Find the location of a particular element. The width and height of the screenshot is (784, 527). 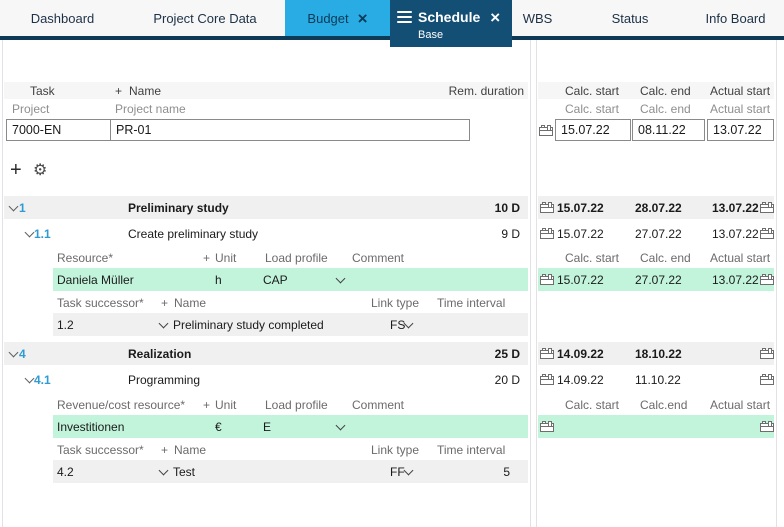

rem-duration-value: 10 D is located at coordinates (507, 207).